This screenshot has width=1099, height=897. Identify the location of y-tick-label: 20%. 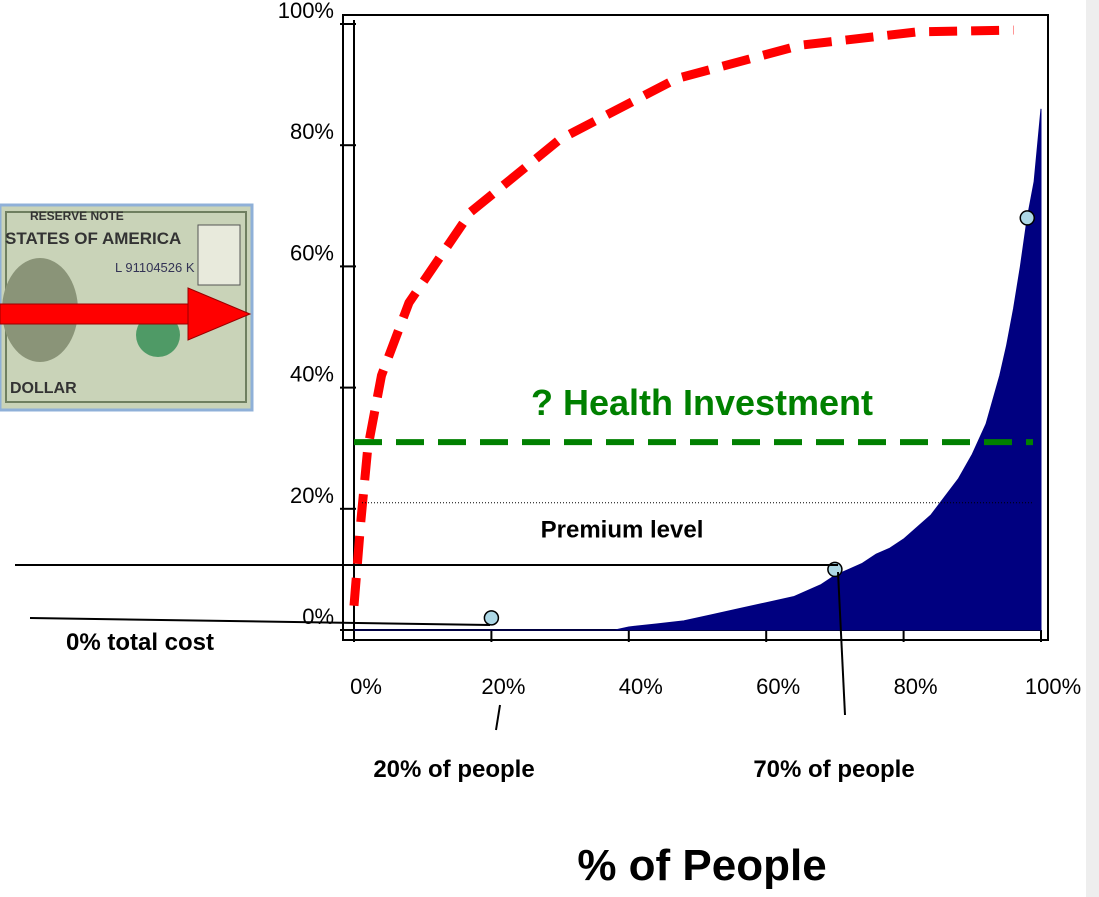
(312, 495).